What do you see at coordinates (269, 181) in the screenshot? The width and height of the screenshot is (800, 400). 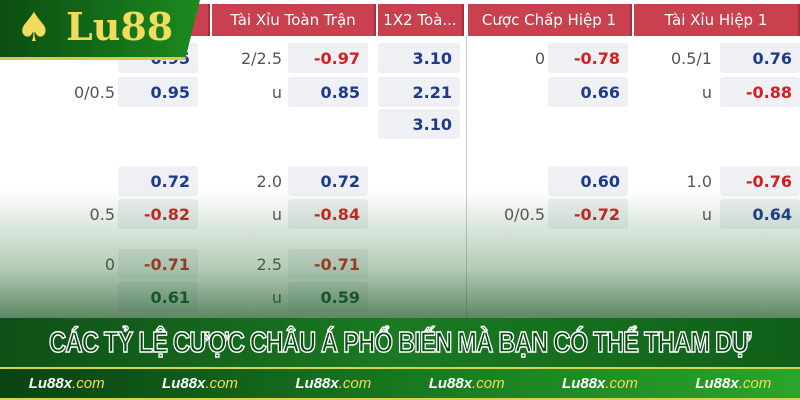 I see `handicap-line: 2.0` at bounding box center [269, 181].